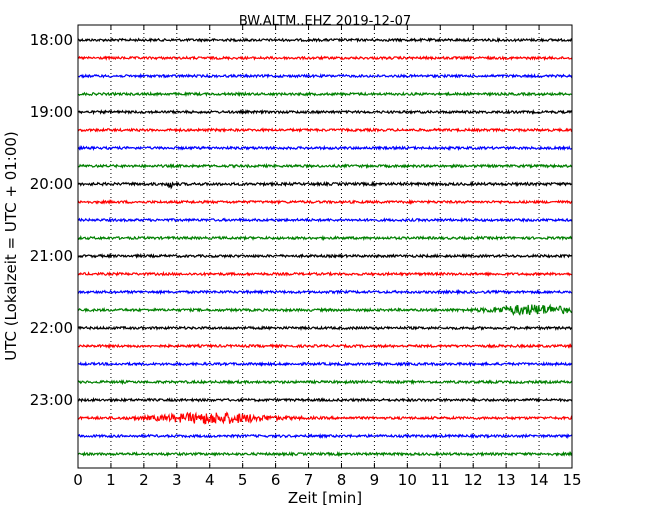 This screenshot has width=650, height=520. Describe the element at coordinates (325, 112) in the screenshot. I see `seismic-trace-1900` at that location.